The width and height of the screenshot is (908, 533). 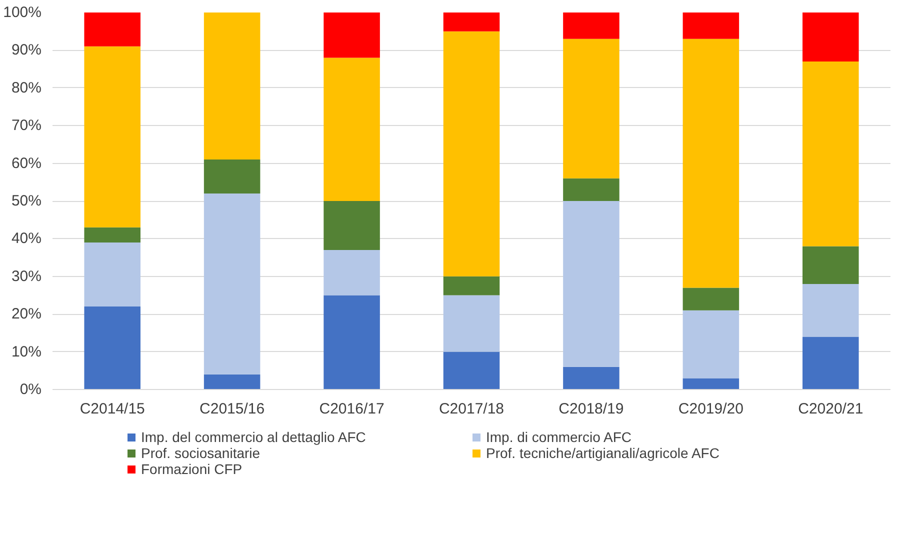 I want to click on y-tick-label: 10%, so click(x=26, y=351).